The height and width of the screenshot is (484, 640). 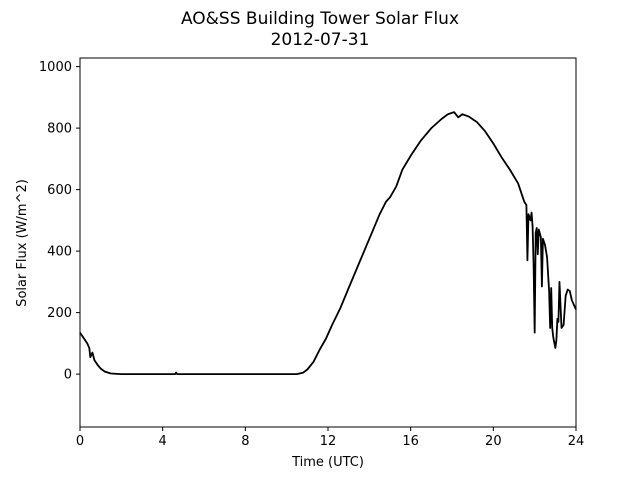 What do you see at coordinates (80, 441) in the screenshot?
I see `x-tick-label: 0` at bounding box center [80, 441].